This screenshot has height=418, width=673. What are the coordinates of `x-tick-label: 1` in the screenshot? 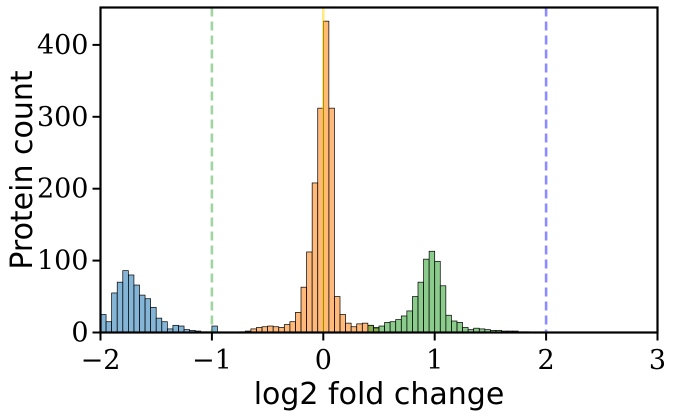 It's located at (434, 360).